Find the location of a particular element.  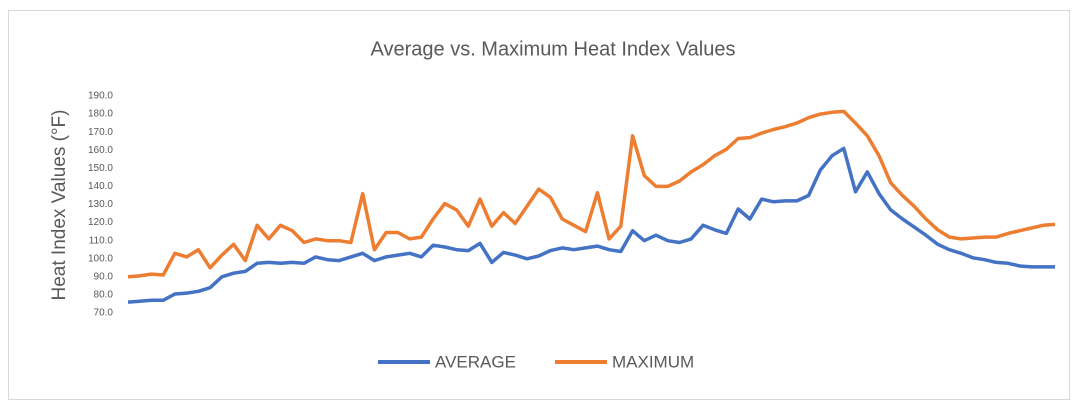

y-tick-label: 170.0 is located at coordinates (100, 132).